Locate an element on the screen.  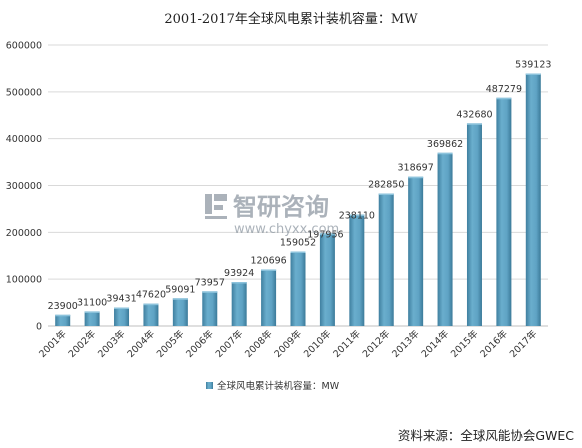
data-label: 238110 is located at coordinates (357, 215).